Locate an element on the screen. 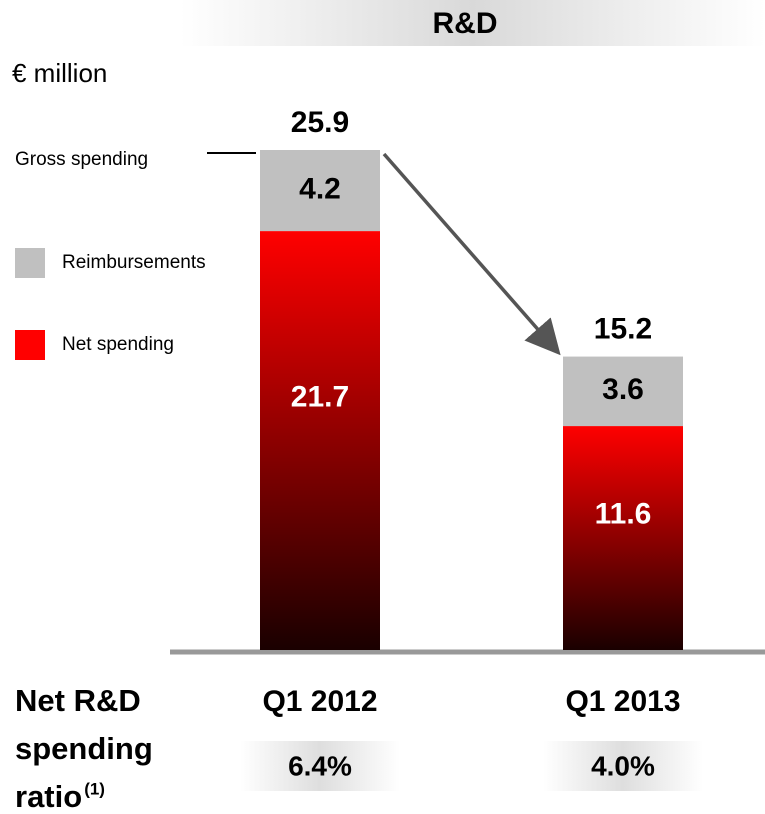  trend-arrow is located at coordinates (471, 254).